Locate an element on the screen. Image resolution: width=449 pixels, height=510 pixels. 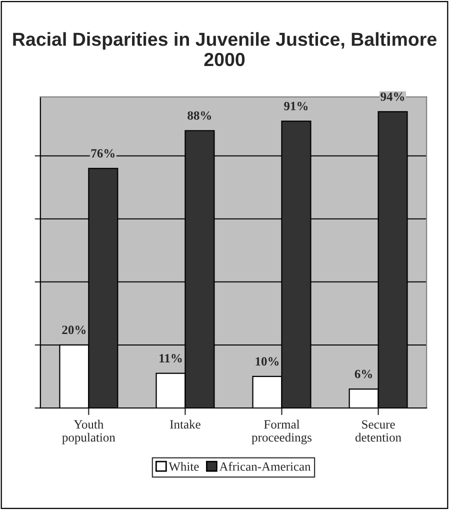
x-tick-label: Secure detention is located at coordinates (378, 431).